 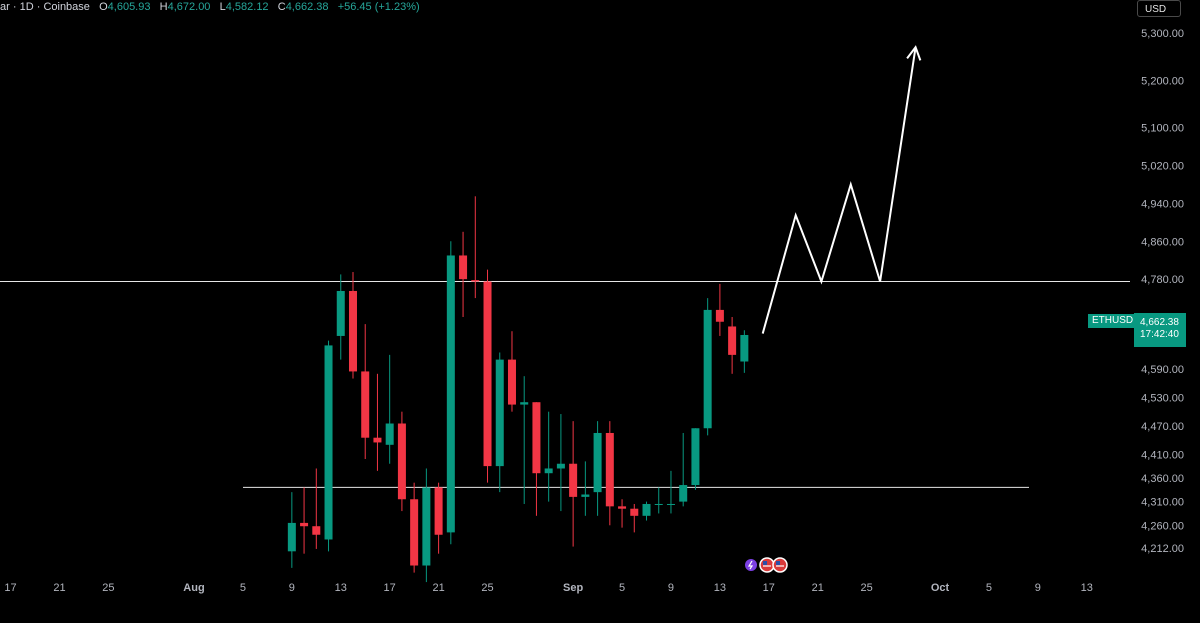 I want to click on close-label: C, so click(x=281, y=7).